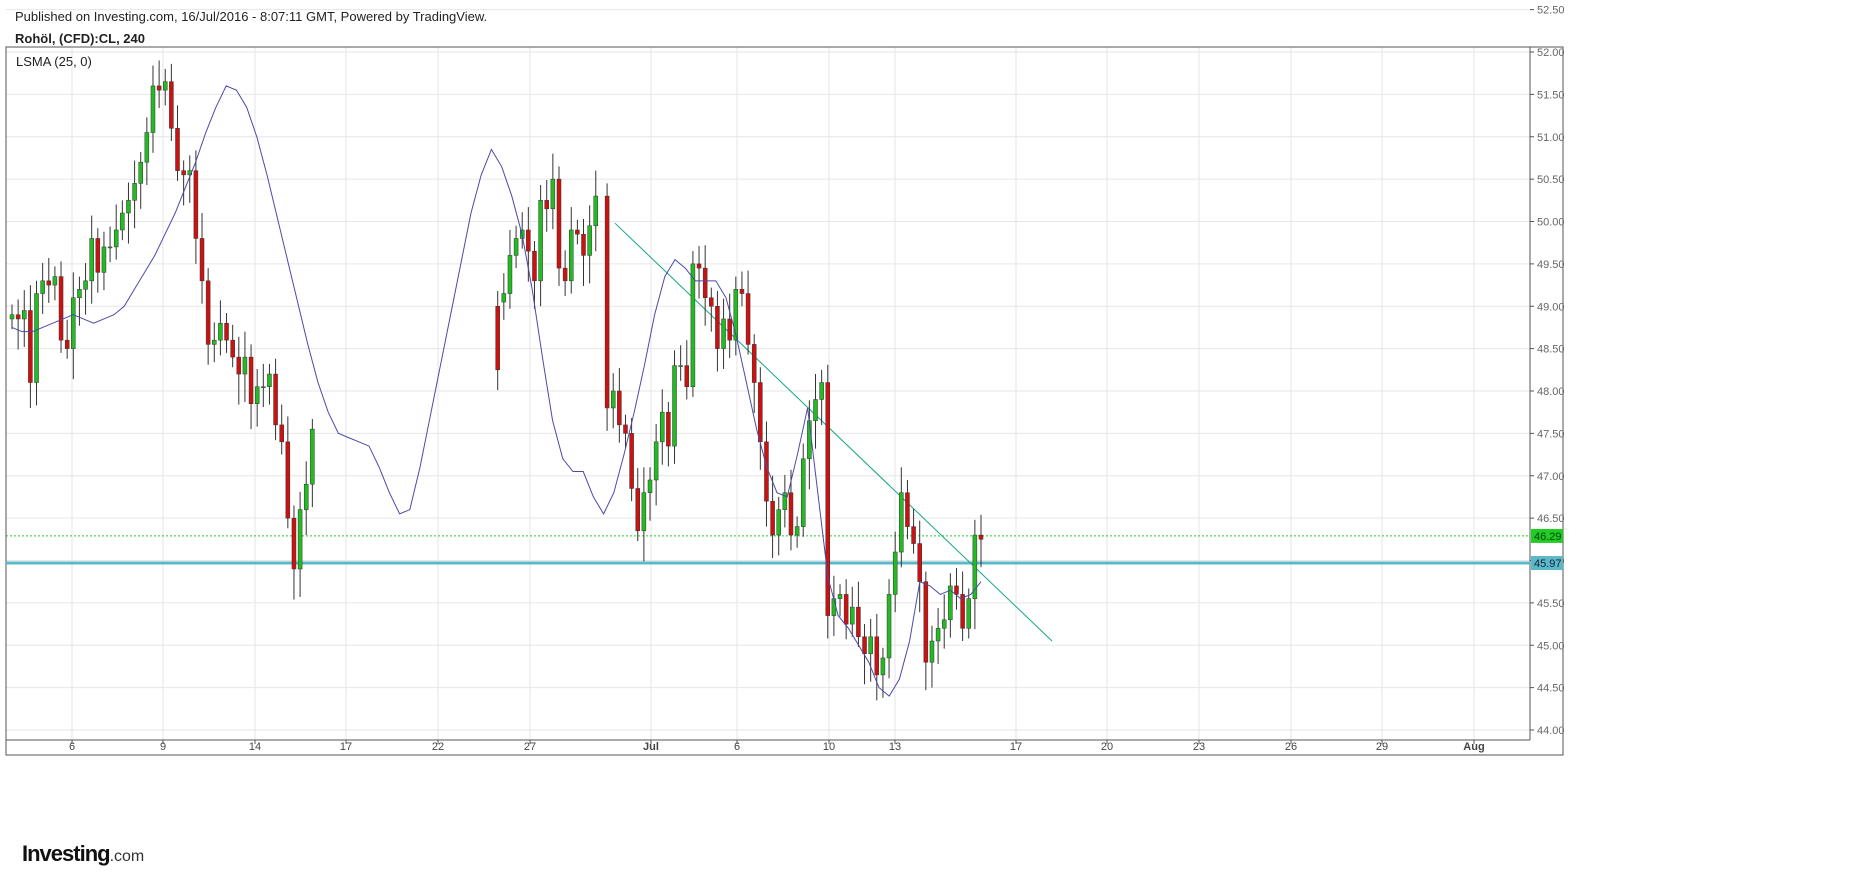 Image resolution: width=1853 pixels, height=896 pixels. I want to click on investing-logo: Investing.com, so click(83, 854).